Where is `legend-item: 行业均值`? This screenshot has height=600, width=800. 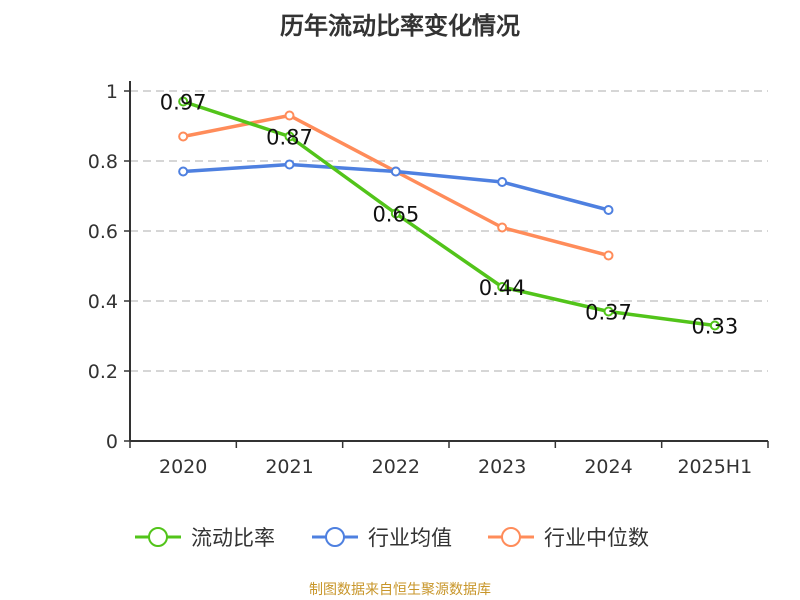 legend-item: 行业均值 is located at coordinates (382, 538).